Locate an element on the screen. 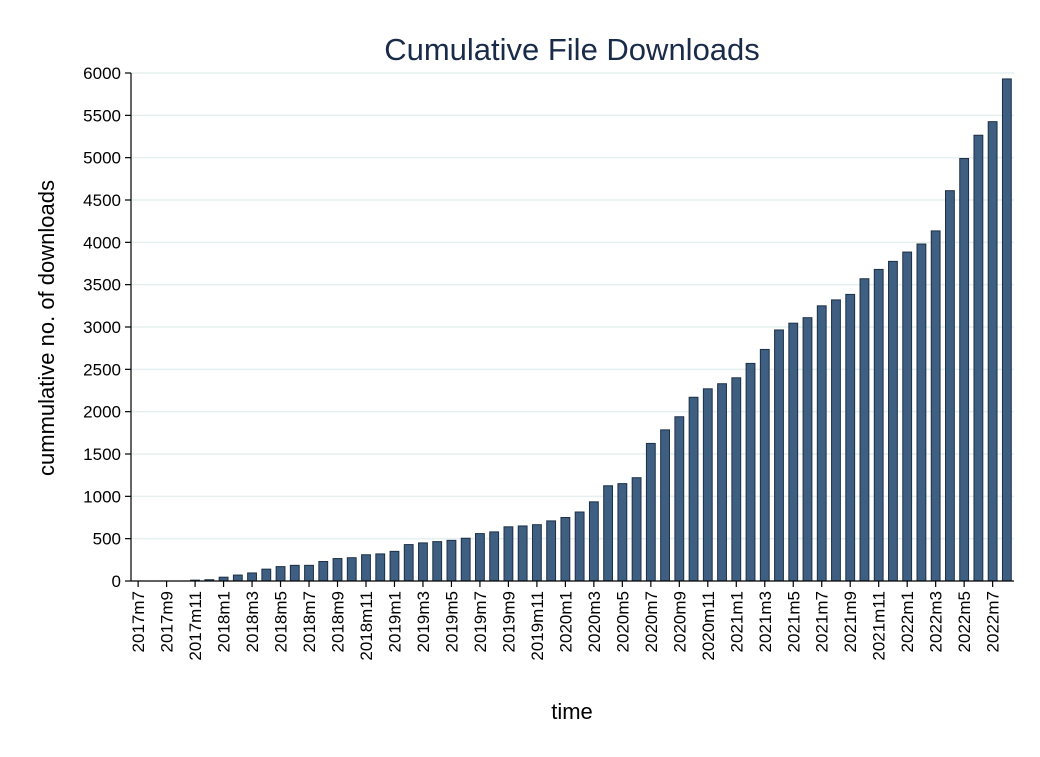 The width and height of the screenshot is (1040, 757). x-tick-label: 2022m3 is located at coordinates (936, 621).